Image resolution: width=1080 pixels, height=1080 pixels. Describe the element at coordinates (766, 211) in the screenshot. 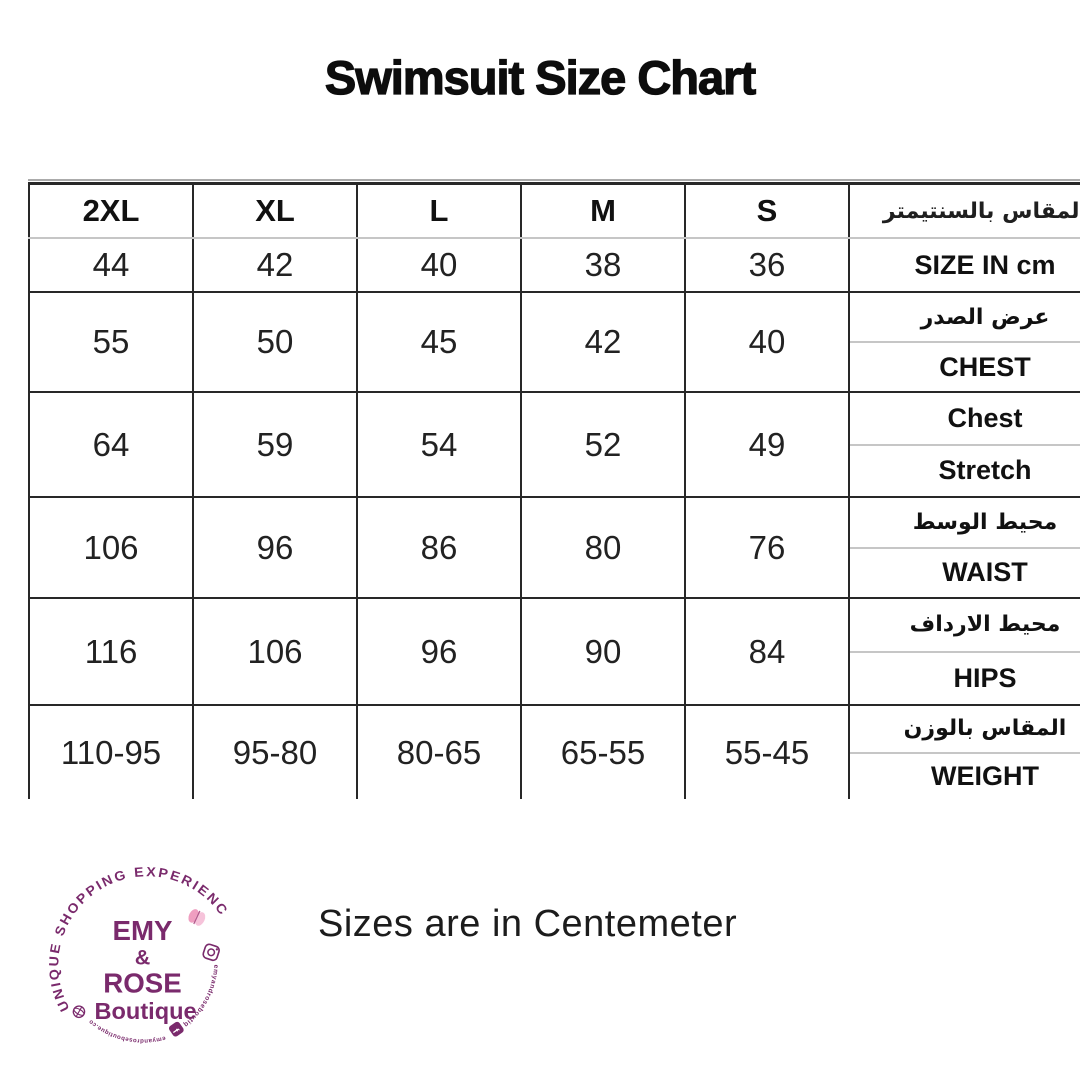

I see `col-header-s: S` at that location.